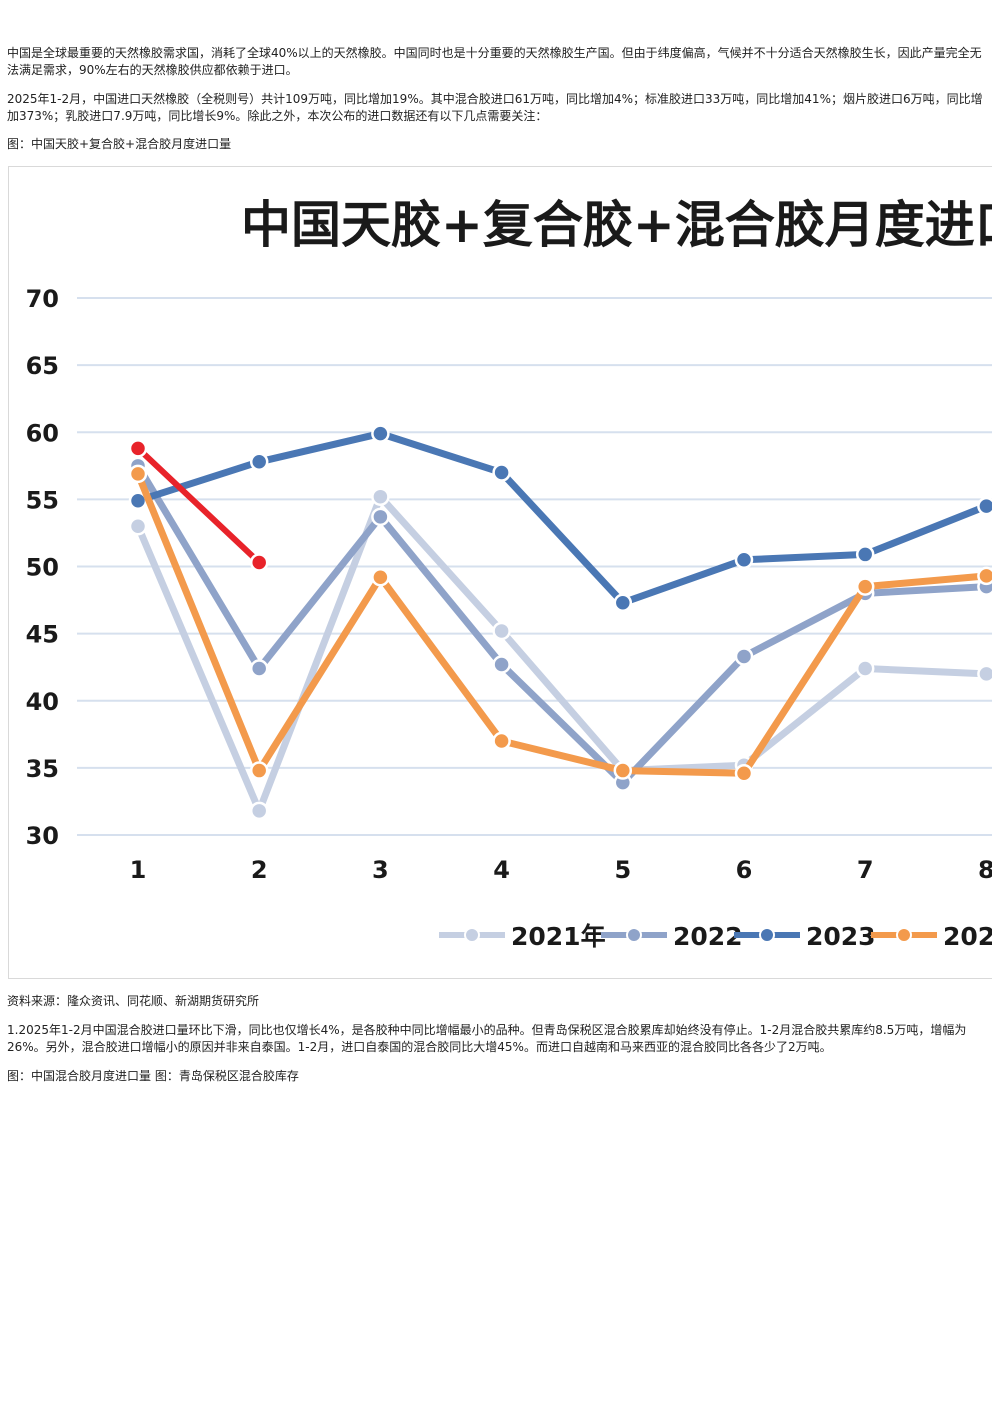  I want to click on legend-label: 2023, so click(841, 936).